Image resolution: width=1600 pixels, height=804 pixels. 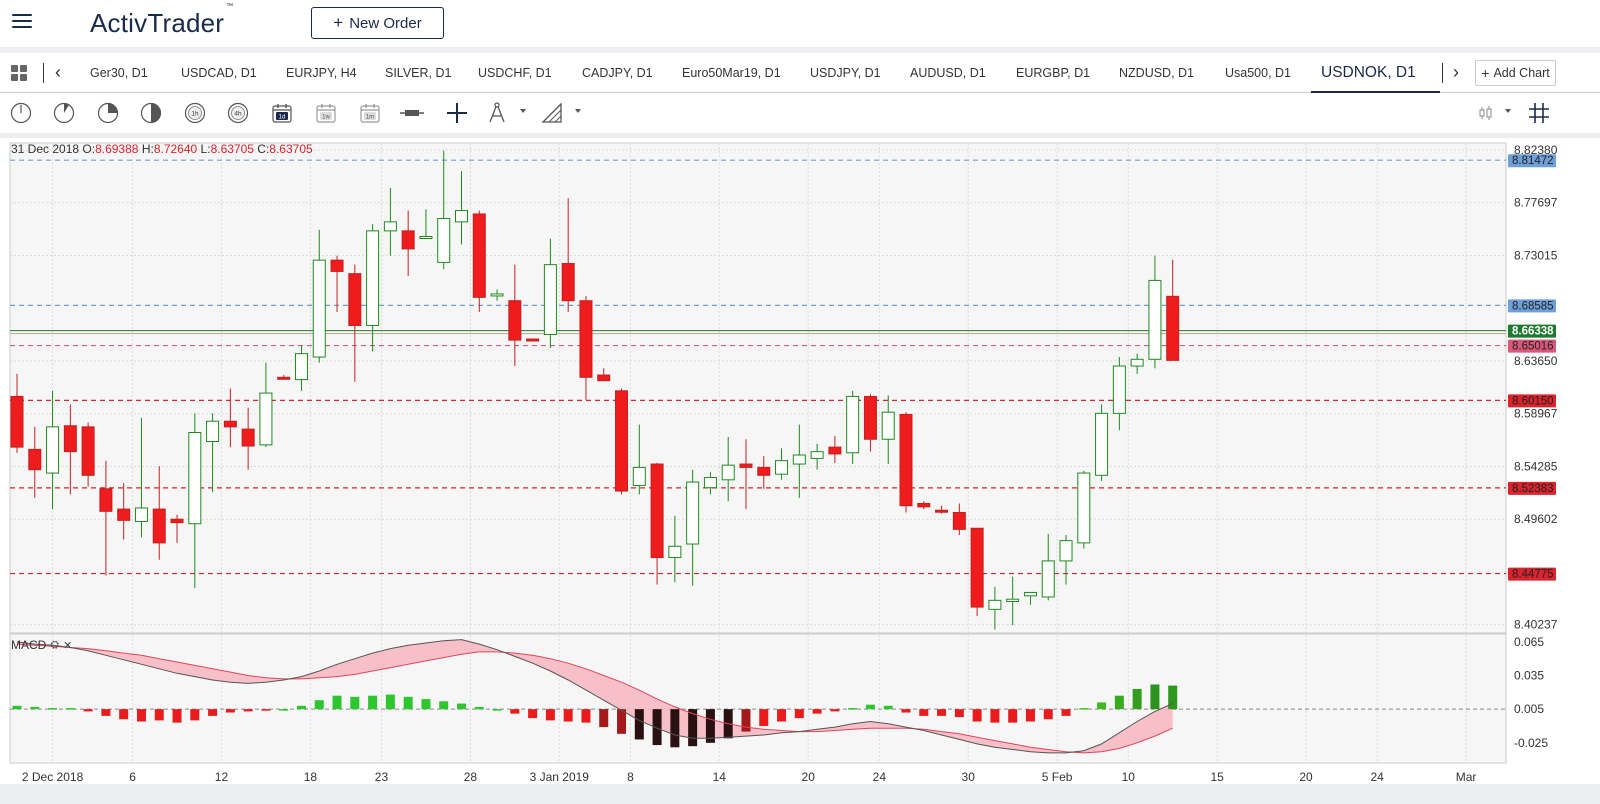 I want to click on chart-tab: USDJPY, D1, so click(x=845, y=73).